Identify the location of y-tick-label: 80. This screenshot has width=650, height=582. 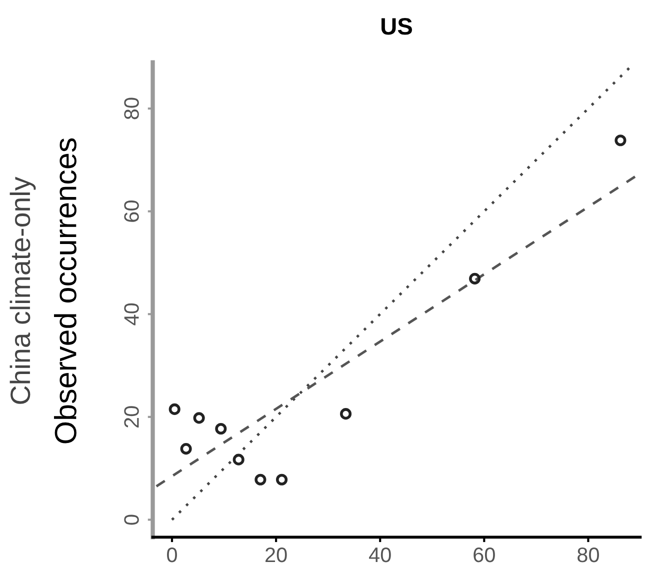
(131, 109).